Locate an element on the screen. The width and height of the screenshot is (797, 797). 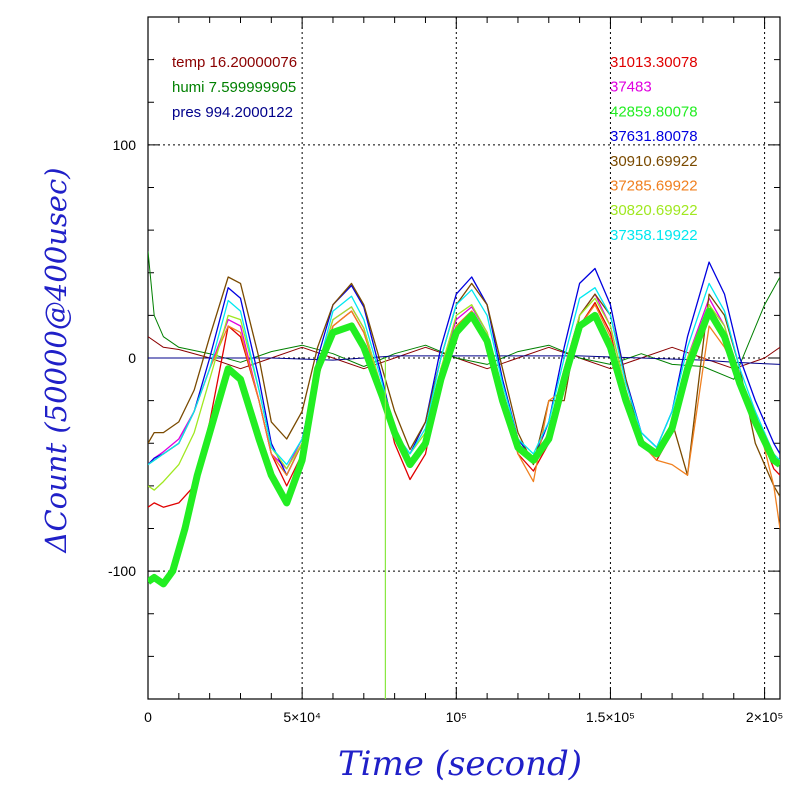
x-axis-label: Time (second) is located at coordinates (460, 764).